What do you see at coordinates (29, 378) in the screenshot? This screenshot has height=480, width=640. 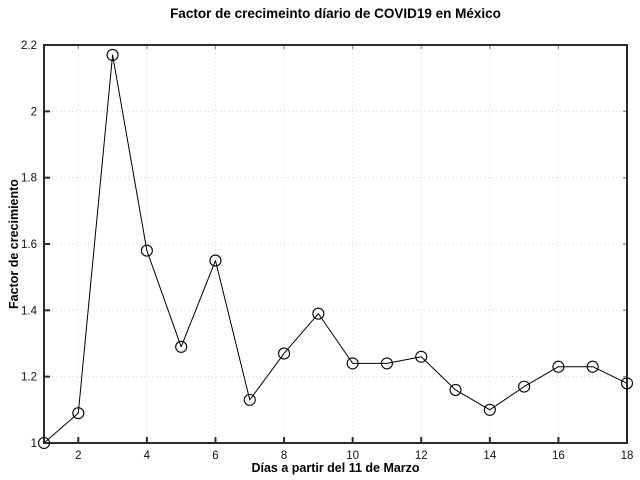 I see `y-tick-label: 1.2` at bounding box center [29, 378].